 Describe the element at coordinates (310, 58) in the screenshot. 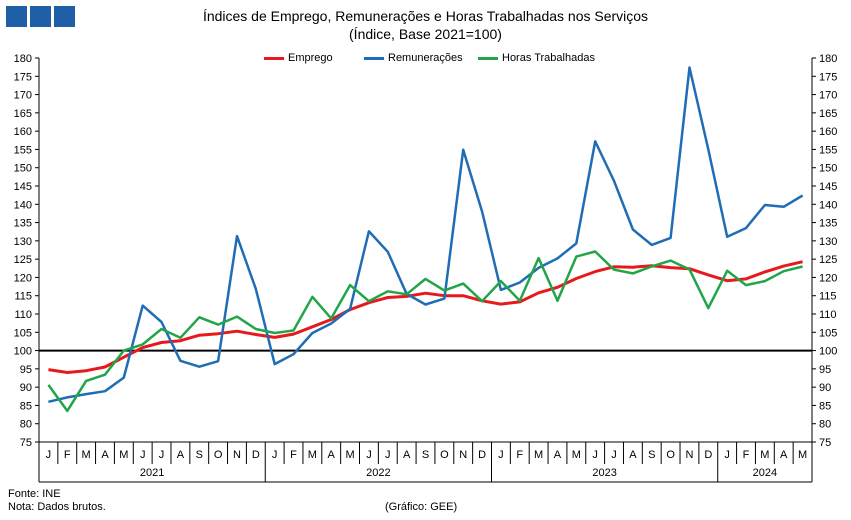

I see `legend-label-emprego: Emprego` at that location.